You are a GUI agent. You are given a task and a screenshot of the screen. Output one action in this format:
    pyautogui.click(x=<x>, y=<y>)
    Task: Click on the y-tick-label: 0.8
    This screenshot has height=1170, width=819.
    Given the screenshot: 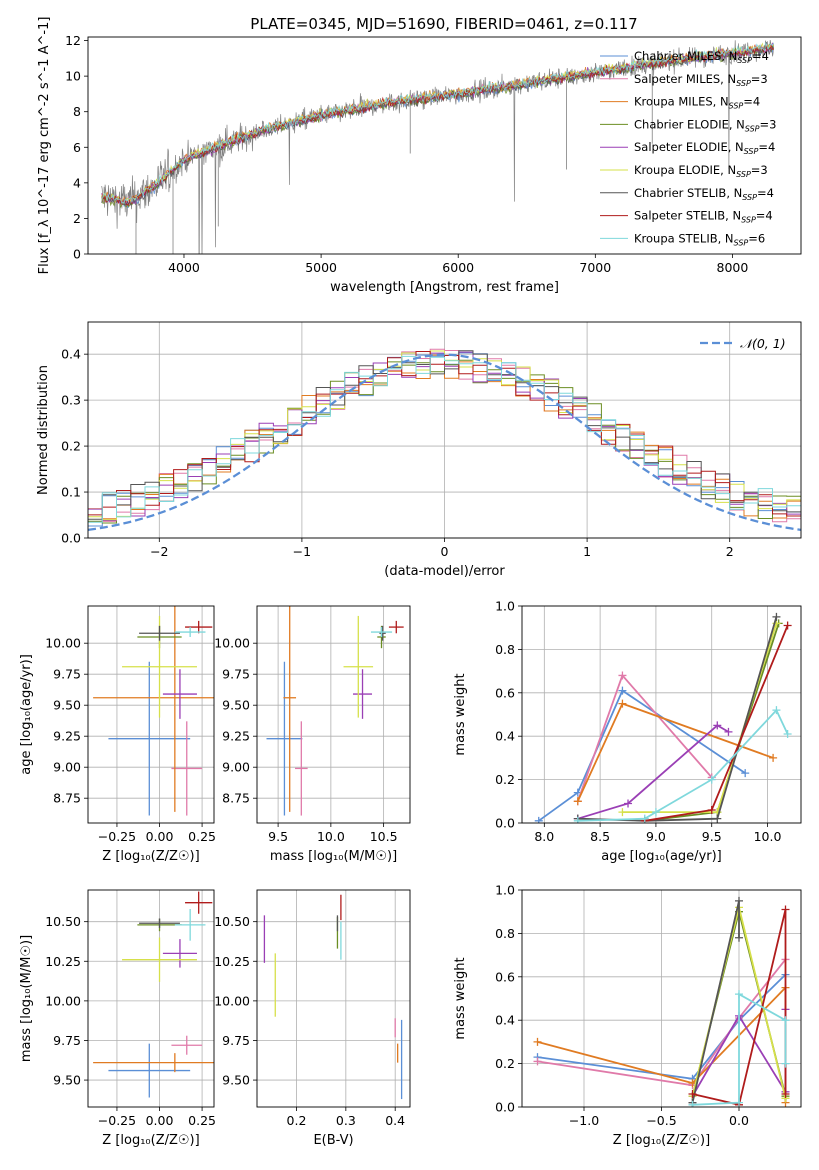 What is the action you would take?
    pyautogui.click(x=505, y=933)
    